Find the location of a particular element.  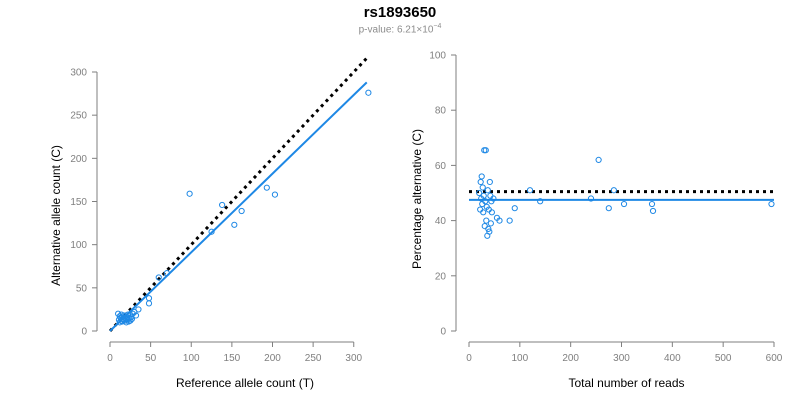

left-x-tick-label: 100 is located at coordinates (191, 358).